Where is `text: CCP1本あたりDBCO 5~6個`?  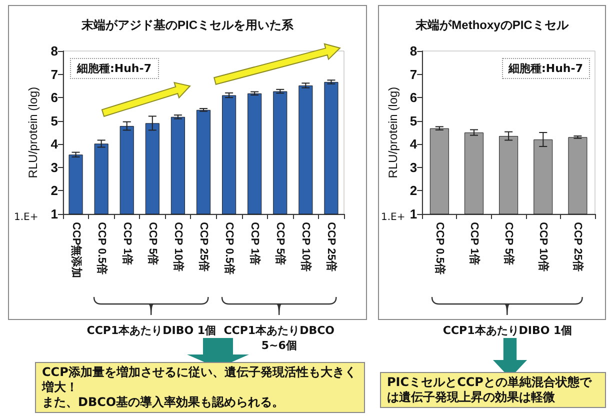 text: CCP1本あたりDBCO 5~6個 is located at coordinates (279, 338).